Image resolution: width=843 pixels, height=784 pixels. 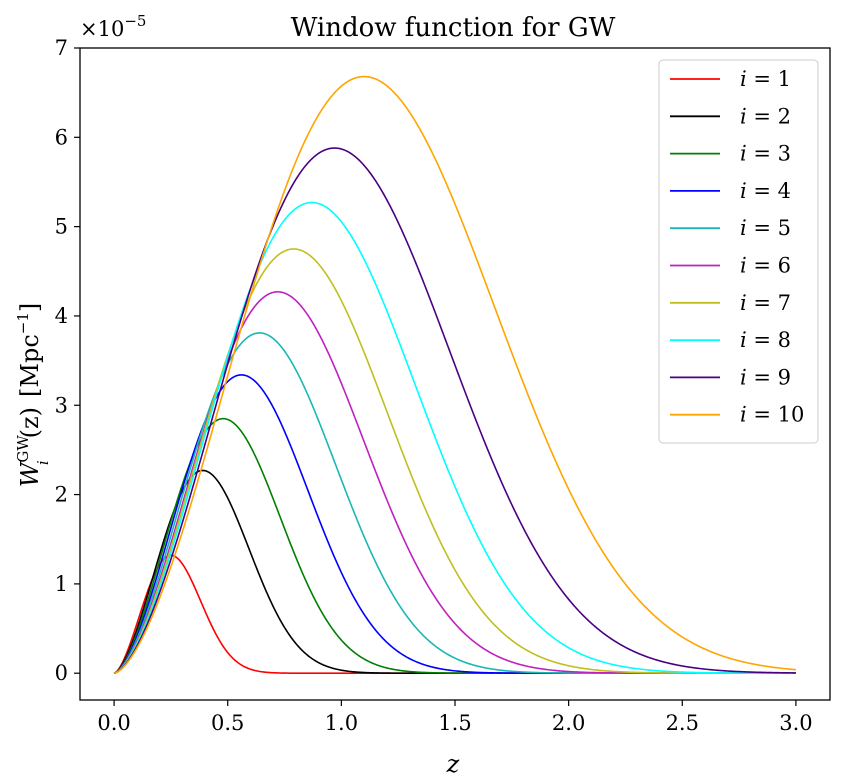 What do you see at coordinates (61, 137) in the screenshot?
I see `y-tick-label: 6` at bounding box center [61, 137].